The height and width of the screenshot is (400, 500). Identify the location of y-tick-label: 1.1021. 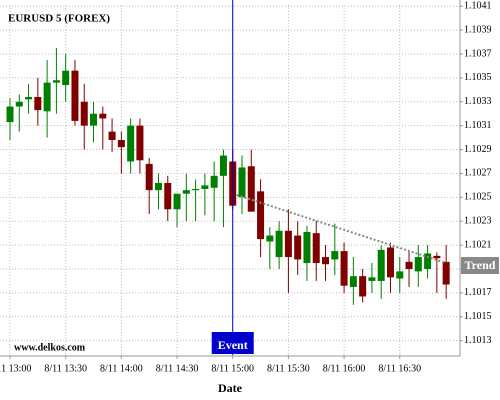
(478, 244).